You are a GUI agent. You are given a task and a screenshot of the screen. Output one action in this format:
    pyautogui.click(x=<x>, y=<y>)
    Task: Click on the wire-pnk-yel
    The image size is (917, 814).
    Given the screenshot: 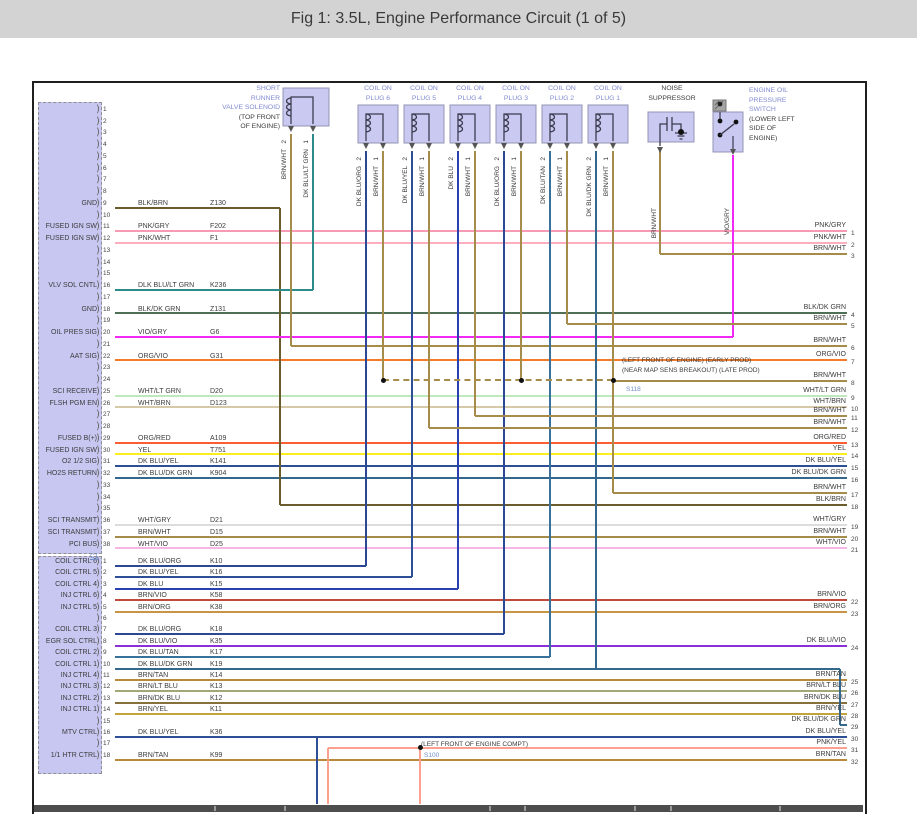 What is the action you would take?
    pyautogui.click(x=587, y=748)
    